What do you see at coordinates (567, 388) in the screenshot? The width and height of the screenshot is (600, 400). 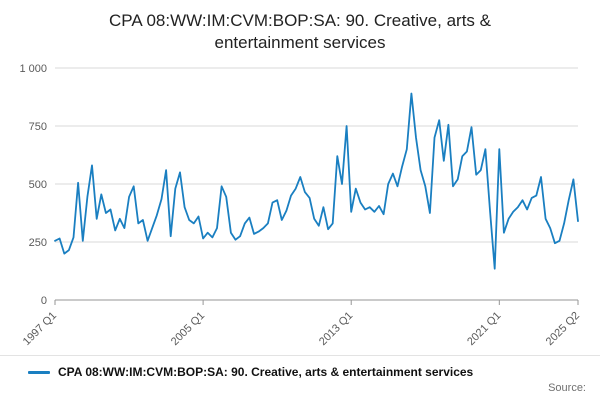 I see `source-label: Source:` at bounding box center [567, 388].